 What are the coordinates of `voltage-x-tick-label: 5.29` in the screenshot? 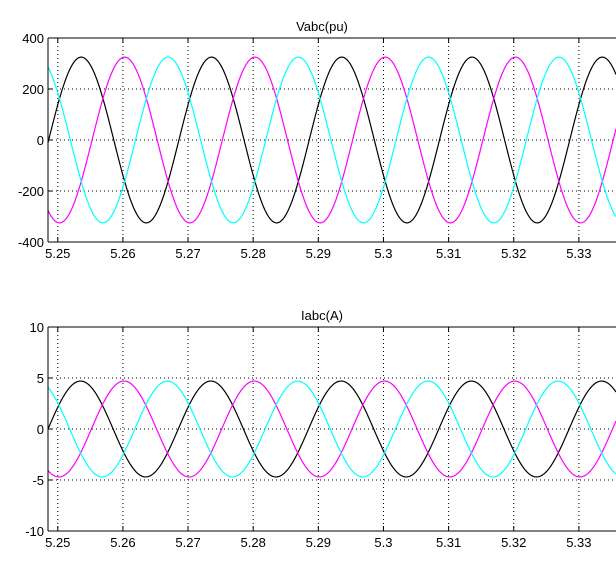 It's located at (318, 253).